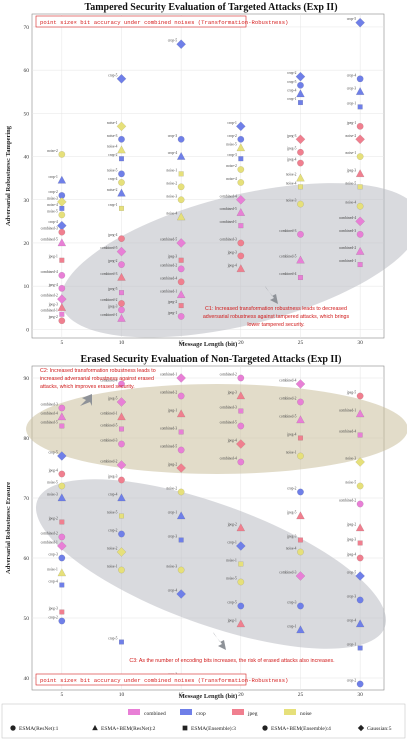  I want to click on x-axis-label: Message Length (bit), so click(208, 696).